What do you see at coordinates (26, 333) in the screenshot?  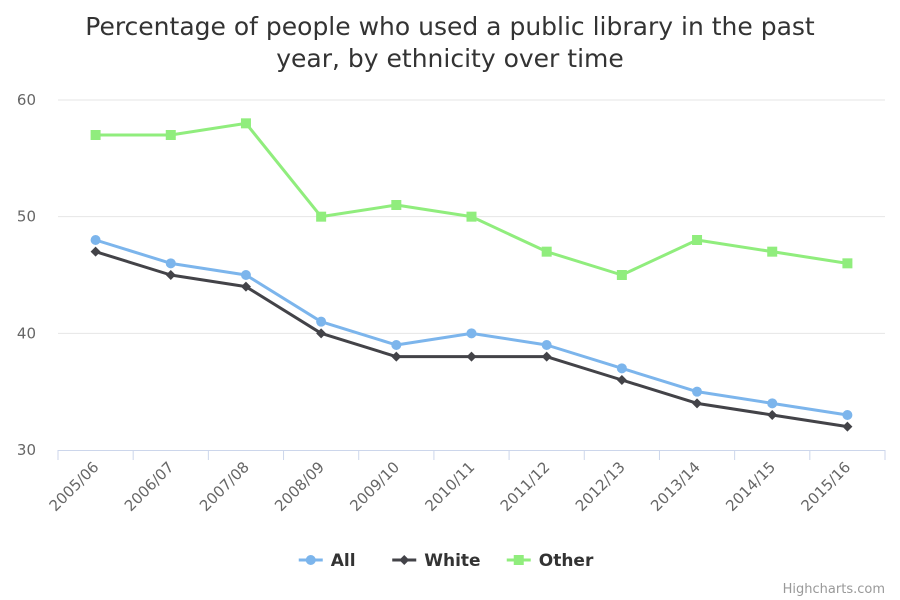 I see `y-tick-label: 40` at bounding box center [26, 333].